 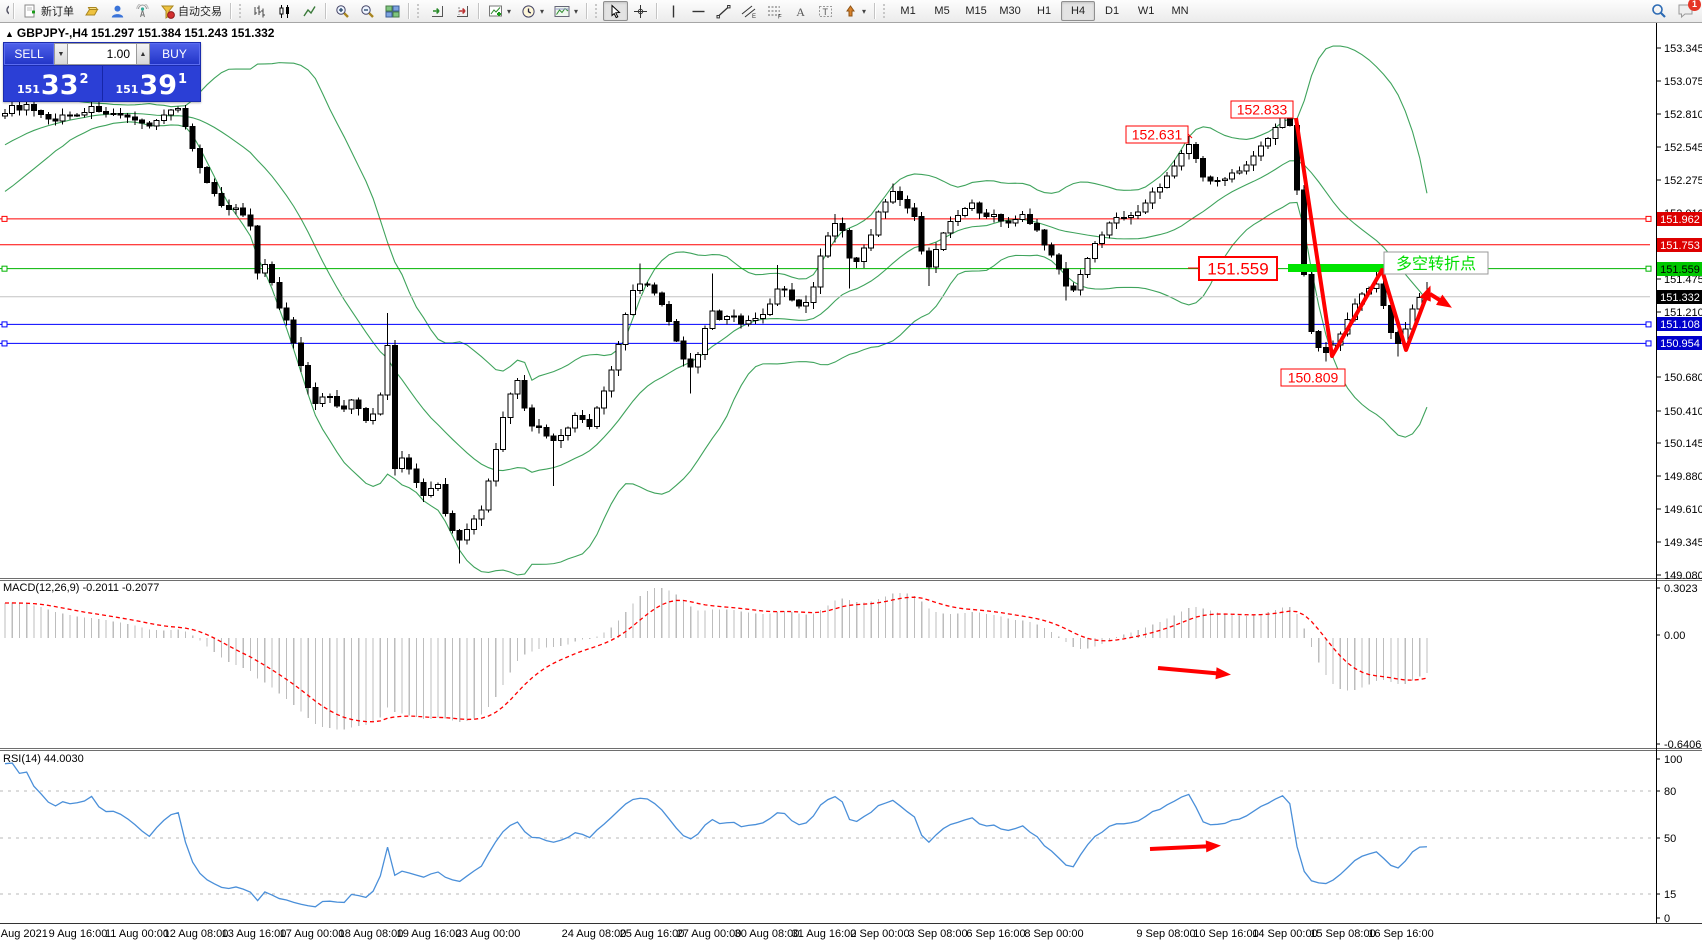 What do you see at coordinates (1436, 263) in the screenshot?
I see `cn-annotation-box` at bounding box center [1436, 263].